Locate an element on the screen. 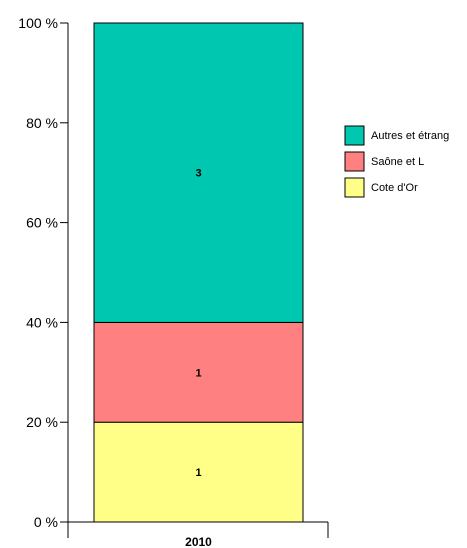 This screenshot has height=548, width=467. legend: Autres et étrang Saône et L Cote d'Or is located at coordinates (396, 161).